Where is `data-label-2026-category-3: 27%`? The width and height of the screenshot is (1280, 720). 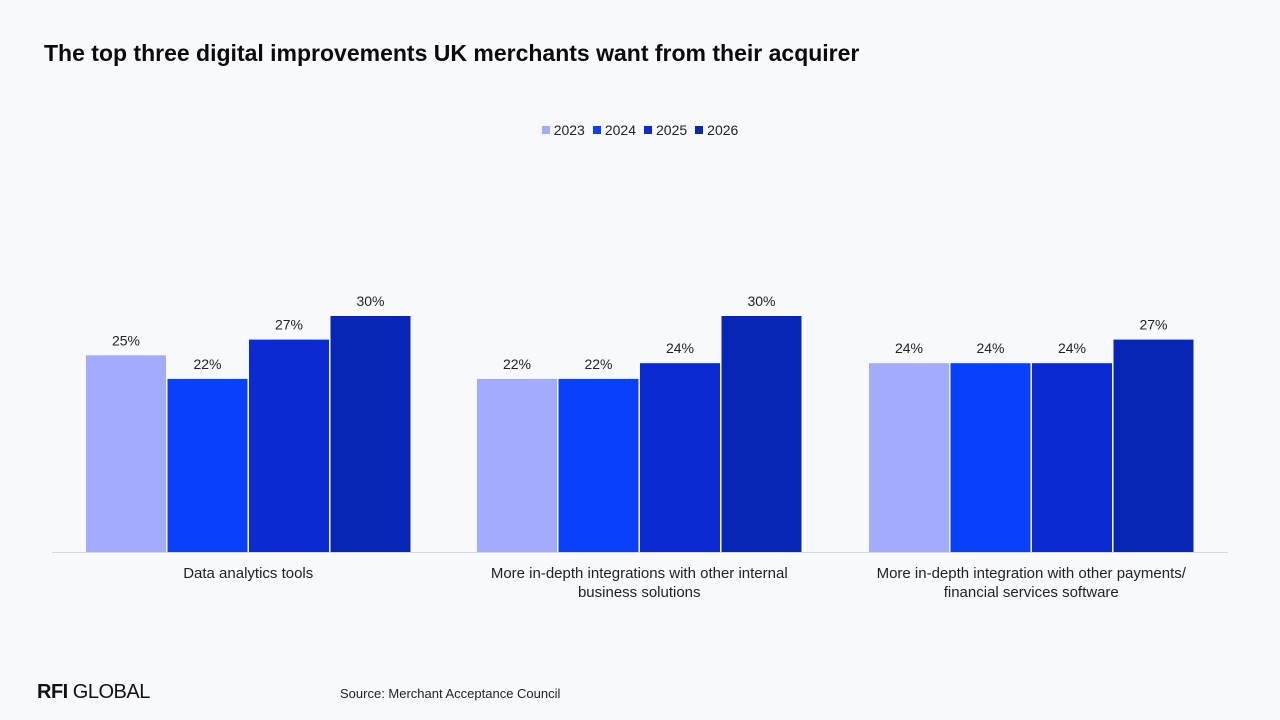
data-label-2026-category-3: 27% is located at coordinates (1153, 325).